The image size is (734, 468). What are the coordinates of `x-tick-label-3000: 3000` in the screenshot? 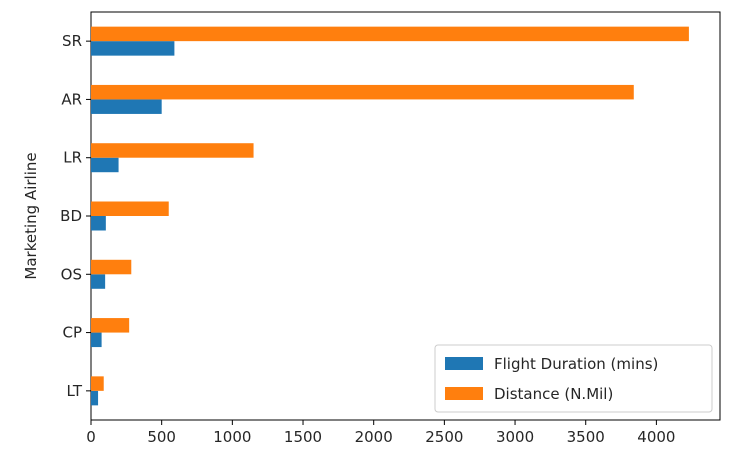 It's located at (515, 437).